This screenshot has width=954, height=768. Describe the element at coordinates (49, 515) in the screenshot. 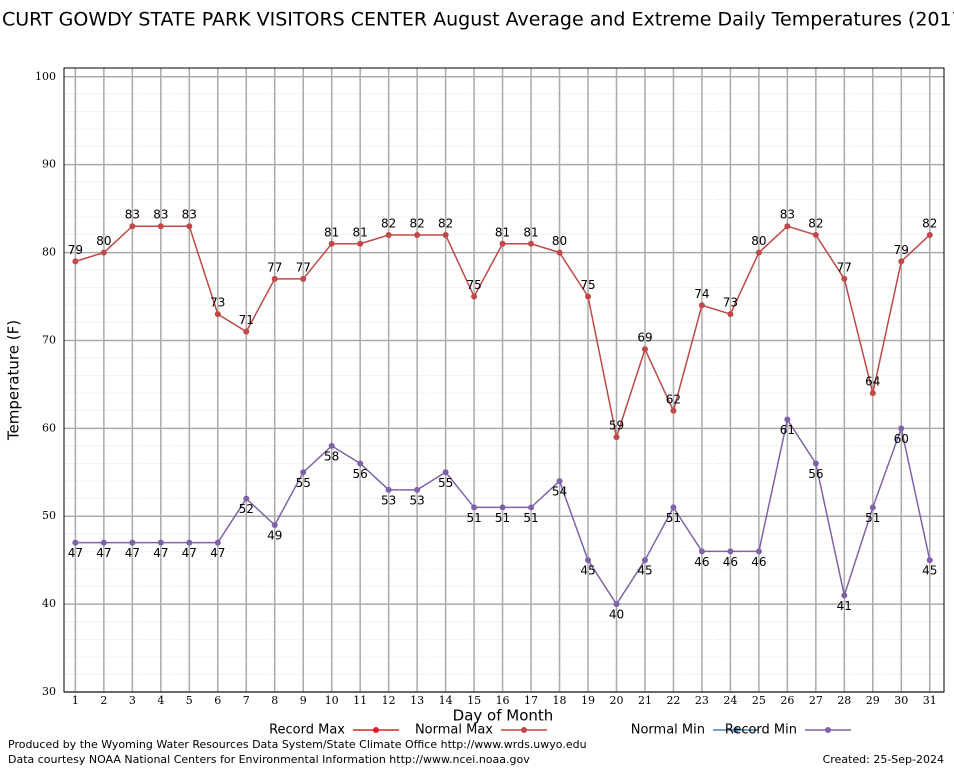

I see `y-tick-label: 50` at that location.